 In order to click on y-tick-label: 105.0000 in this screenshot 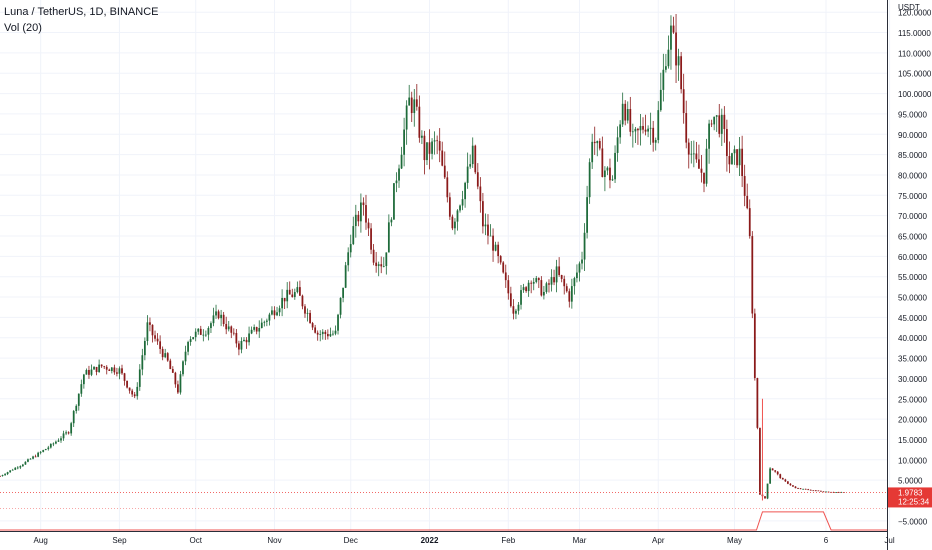, I will do `click(915, 74)`.